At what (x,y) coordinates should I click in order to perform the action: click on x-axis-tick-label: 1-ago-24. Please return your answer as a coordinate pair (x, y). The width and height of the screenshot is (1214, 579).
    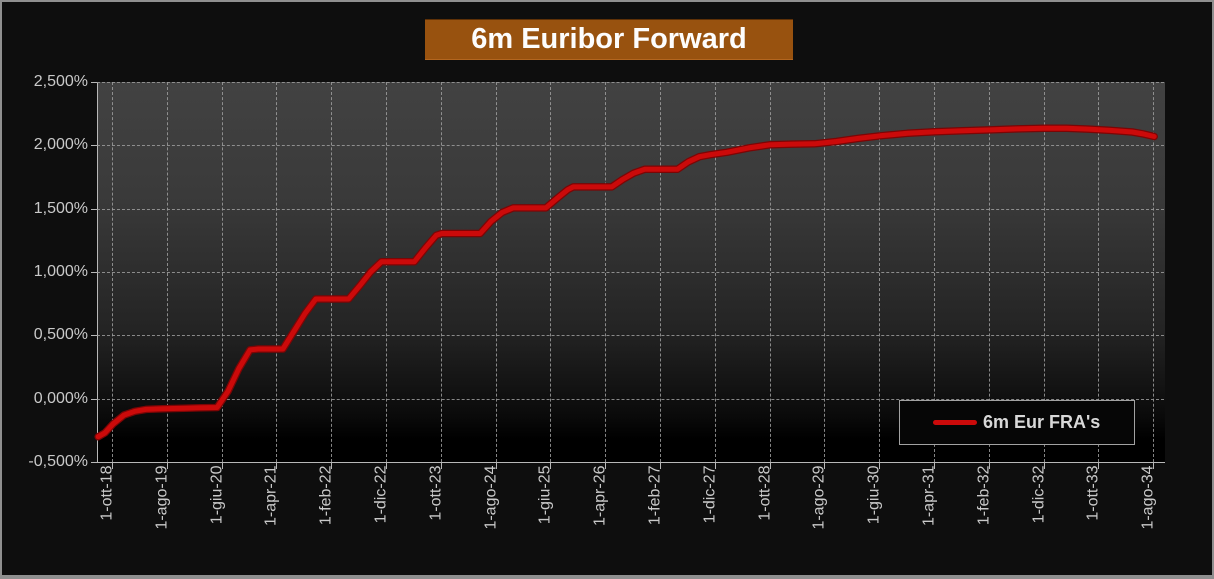
    Looking at the image, I should click on (491, 497).